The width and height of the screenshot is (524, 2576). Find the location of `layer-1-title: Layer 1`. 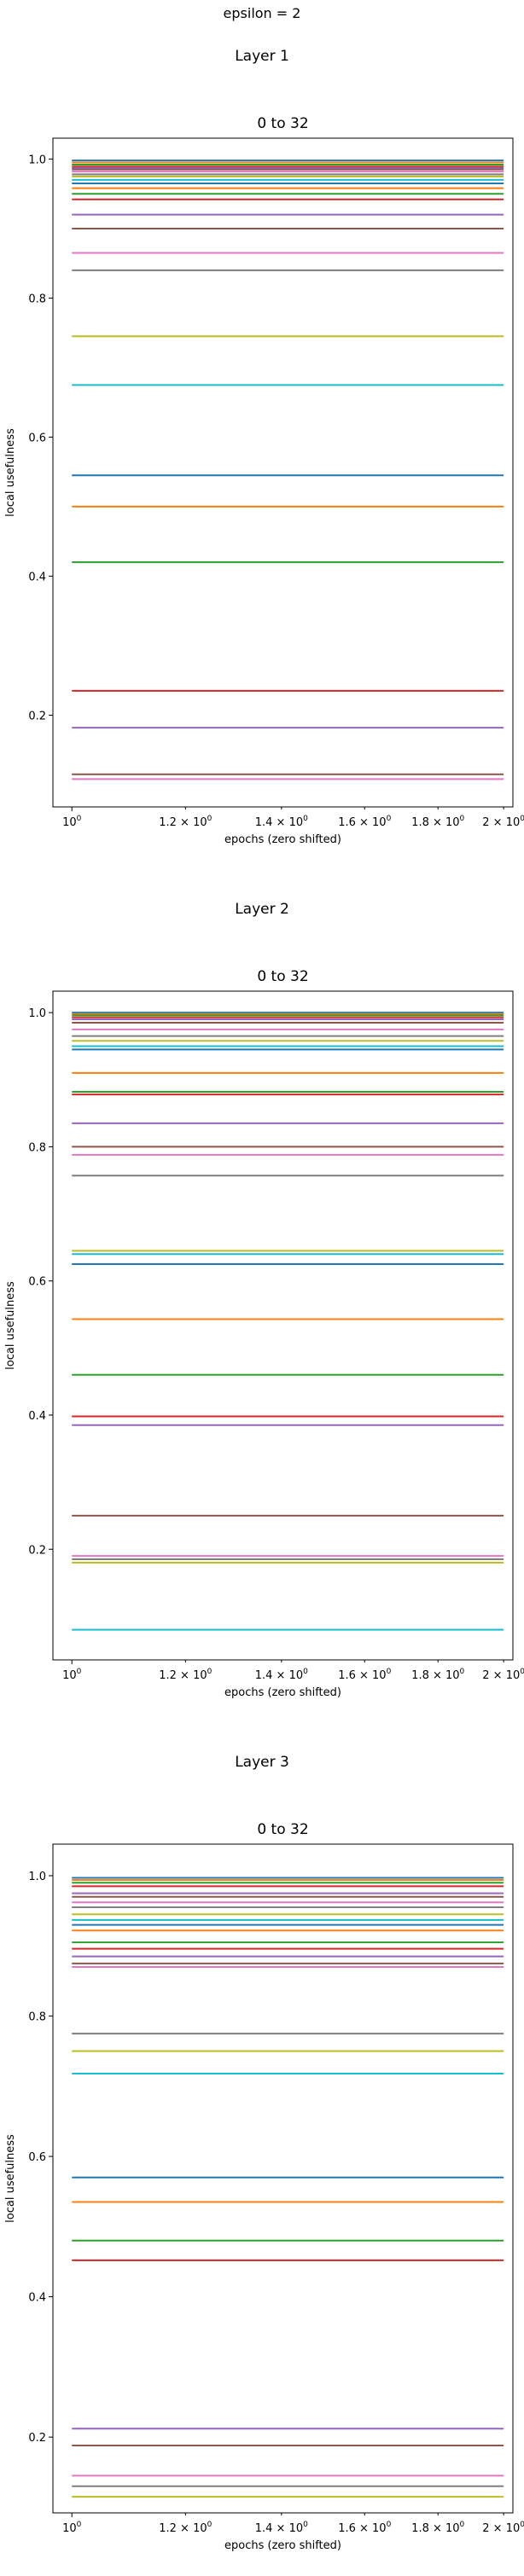

layer-1-title: Layer 1 is located at coordinates (262, 56).